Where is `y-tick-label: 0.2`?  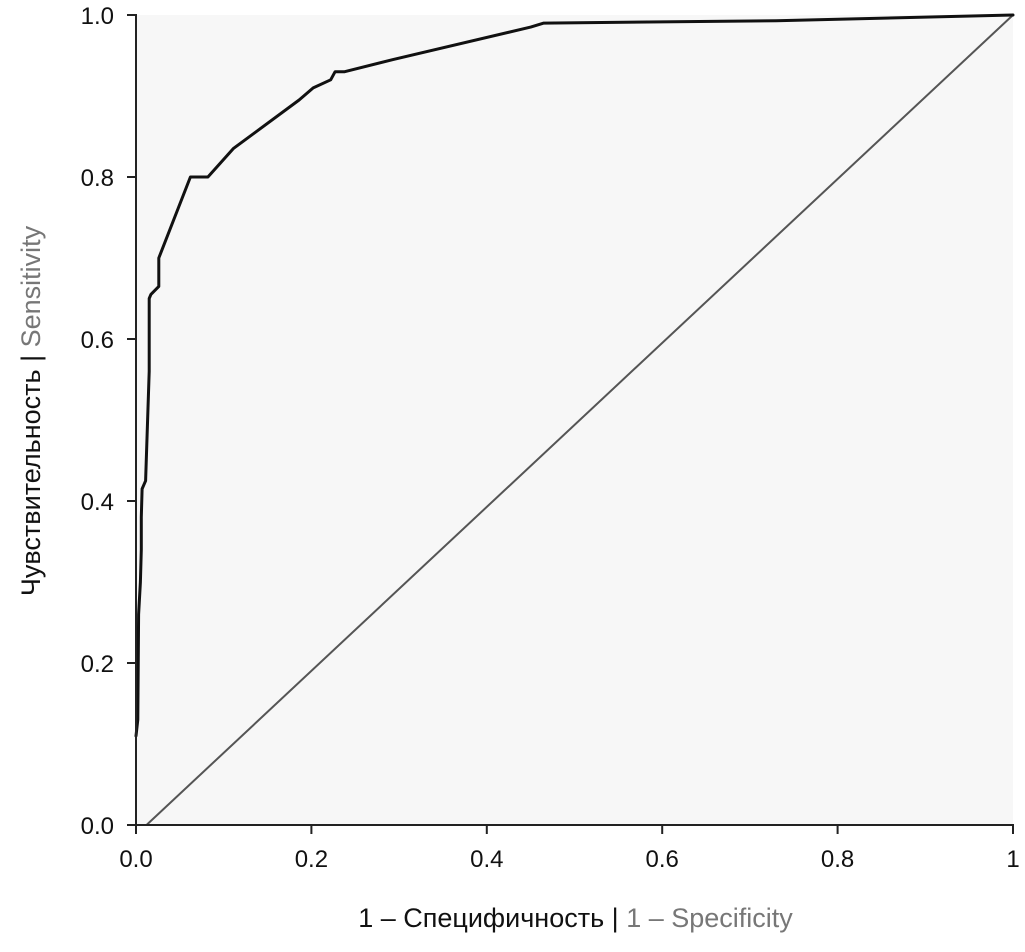
y-tick-label: 0.2 is located at coordinates (97, 664).